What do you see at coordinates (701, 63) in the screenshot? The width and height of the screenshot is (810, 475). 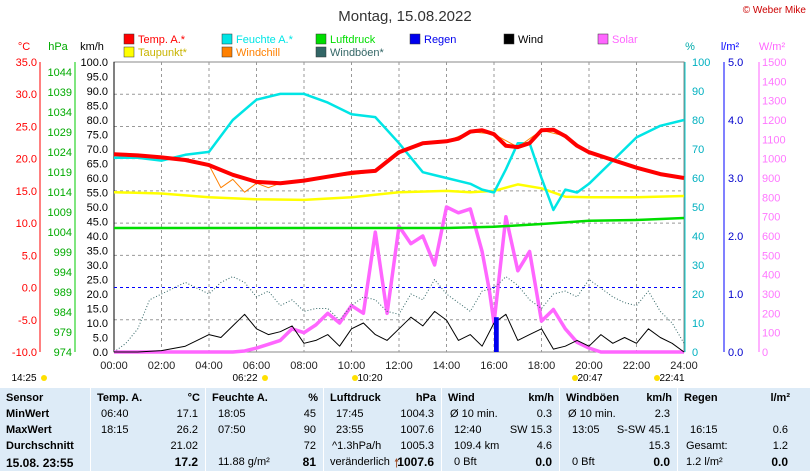 I see `tick-humidity-0: 100` at bounding box center [701, 63].